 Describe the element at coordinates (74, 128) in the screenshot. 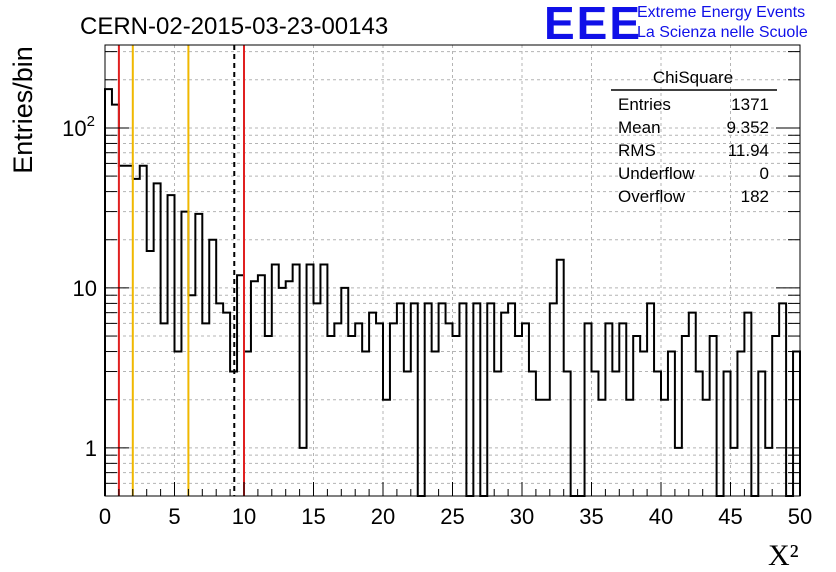

I see `y-tick-label-base: 10` at that location.